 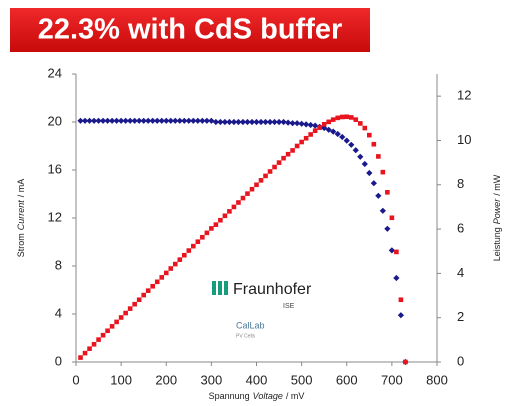 What do you see at coordinates (497, 211) in the screenshot?
I see `y2-axis-label-part: Power` at bounding box center [497, 211].